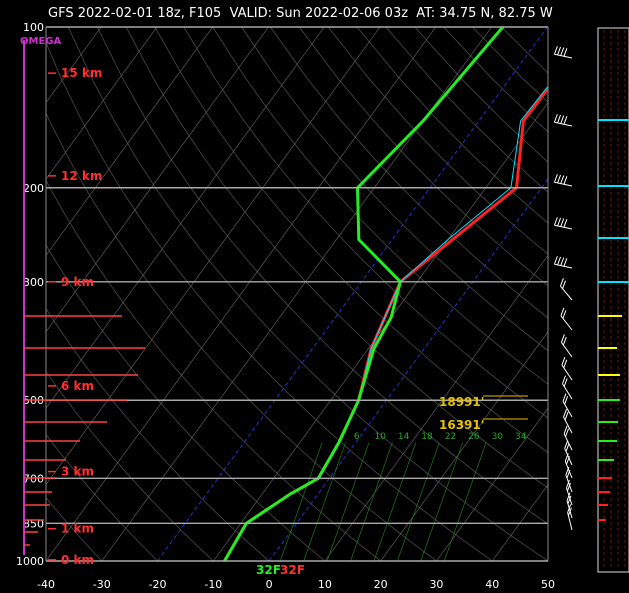 The width and height of the screenshot is (629, 593). I want to click on mixing-ratio-label: 6, so click(357, 437).